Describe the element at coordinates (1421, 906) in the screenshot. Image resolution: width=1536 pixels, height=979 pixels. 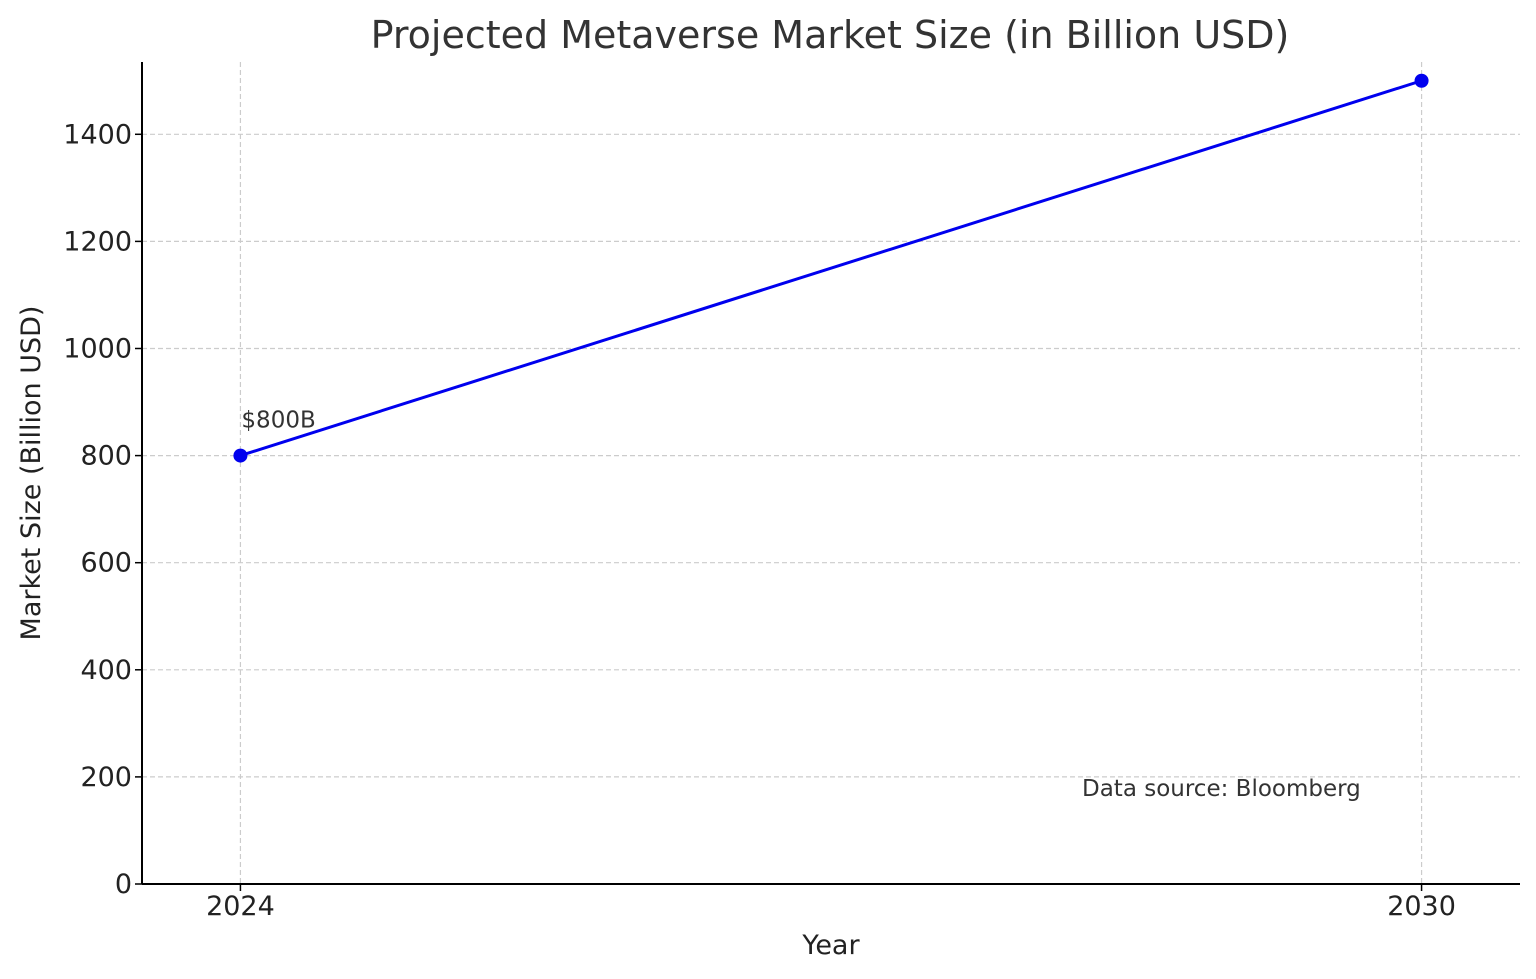
I see `x-tick-label: 2030` at that location.